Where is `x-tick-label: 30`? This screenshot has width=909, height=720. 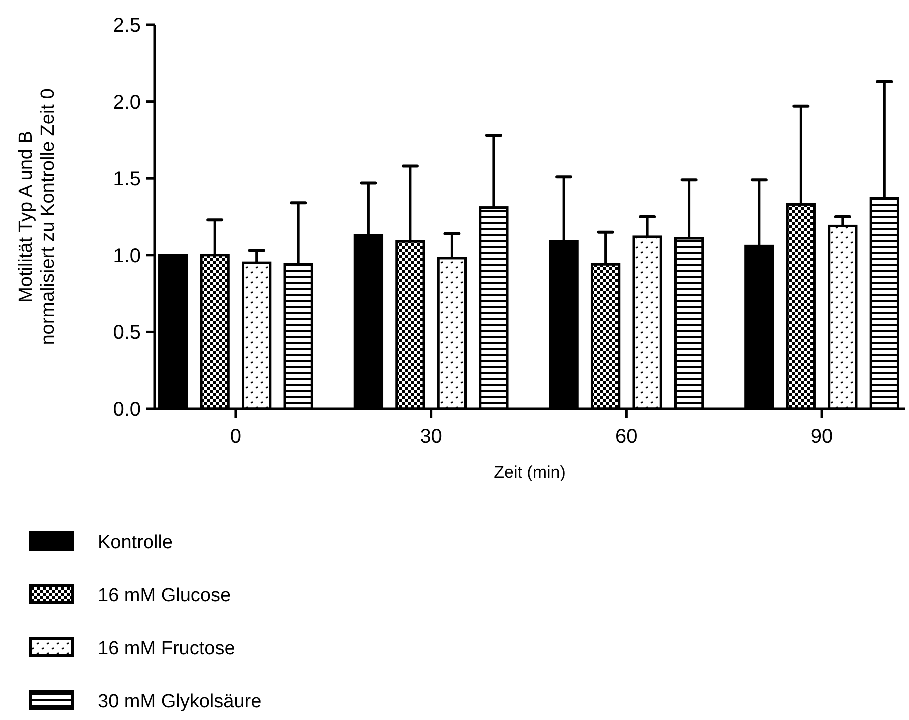
x-tick-label: 30 is located at coordinates (431, 437).